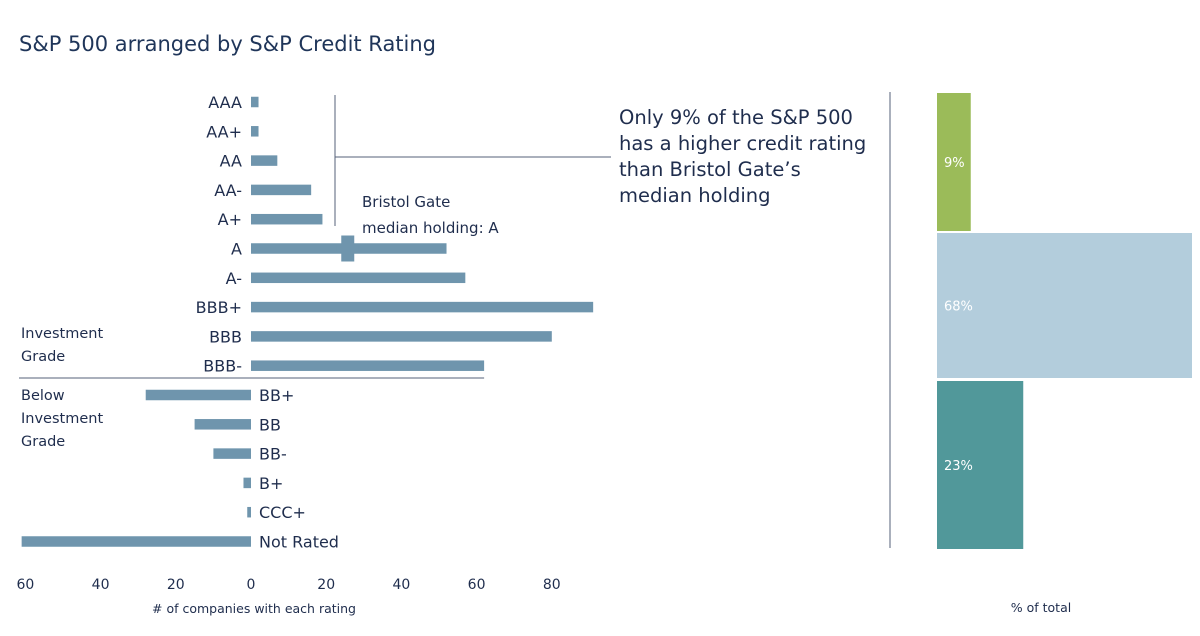 The image size is (1200, 636). Describe the element at coordinates (552, 585) in the screenshot. I see `x-tick-label: 80` at that location.